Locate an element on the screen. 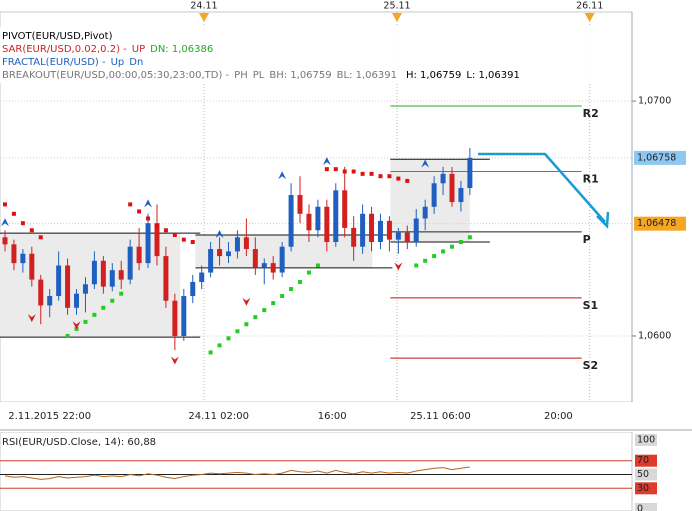 This screenshot has height=511, width=692. legend-background is located at coordinates (312, 55).